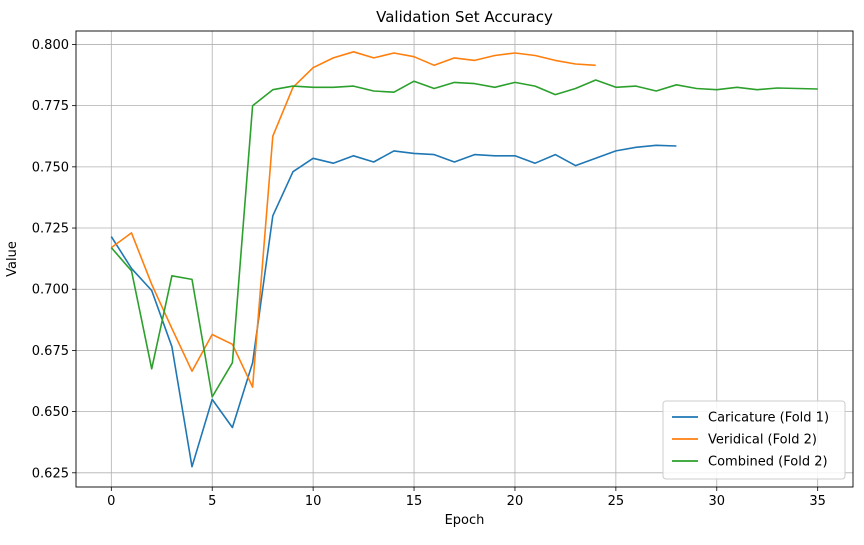 This screenshot has width=864, height=545. I want to click on x-tick-label: 0, so click(111, 501).